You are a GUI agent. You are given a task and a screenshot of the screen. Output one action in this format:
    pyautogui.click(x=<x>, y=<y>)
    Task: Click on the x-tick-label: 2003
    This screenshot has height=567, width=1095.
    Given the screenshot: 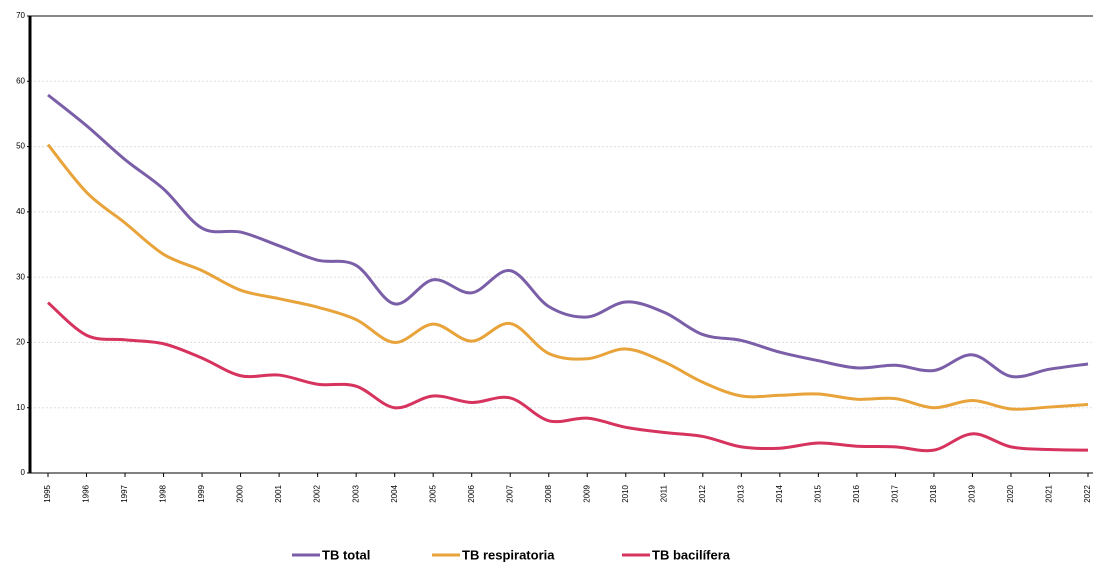 What is the action you would take?
    pyautogui.click(x=355, y=493)
    